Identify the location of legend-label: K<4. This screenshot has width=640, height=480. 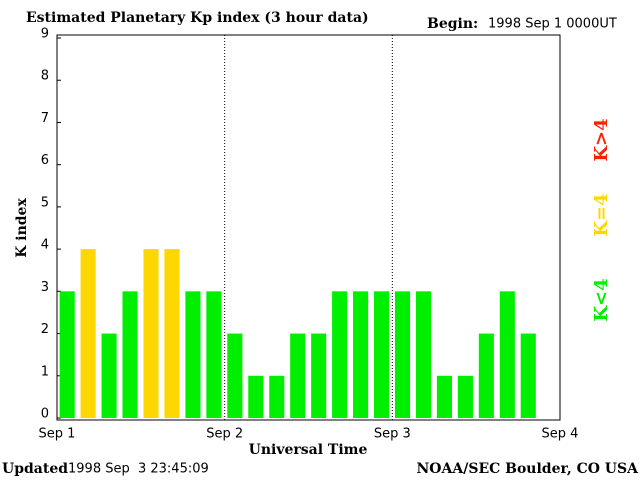
(601, 299).